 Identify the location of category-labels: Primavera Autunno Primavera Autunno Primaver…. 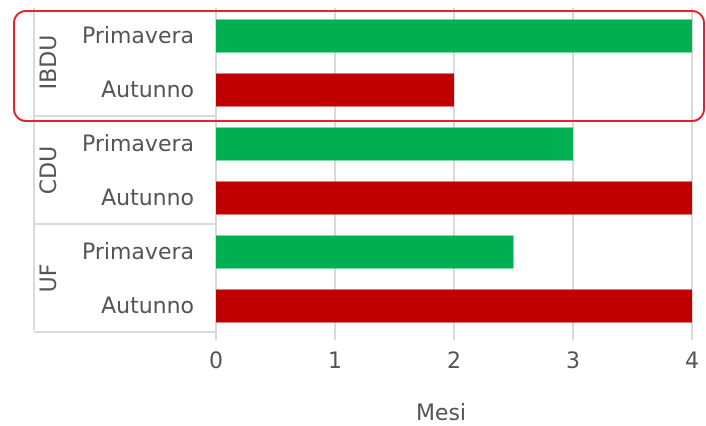
(138, 171).